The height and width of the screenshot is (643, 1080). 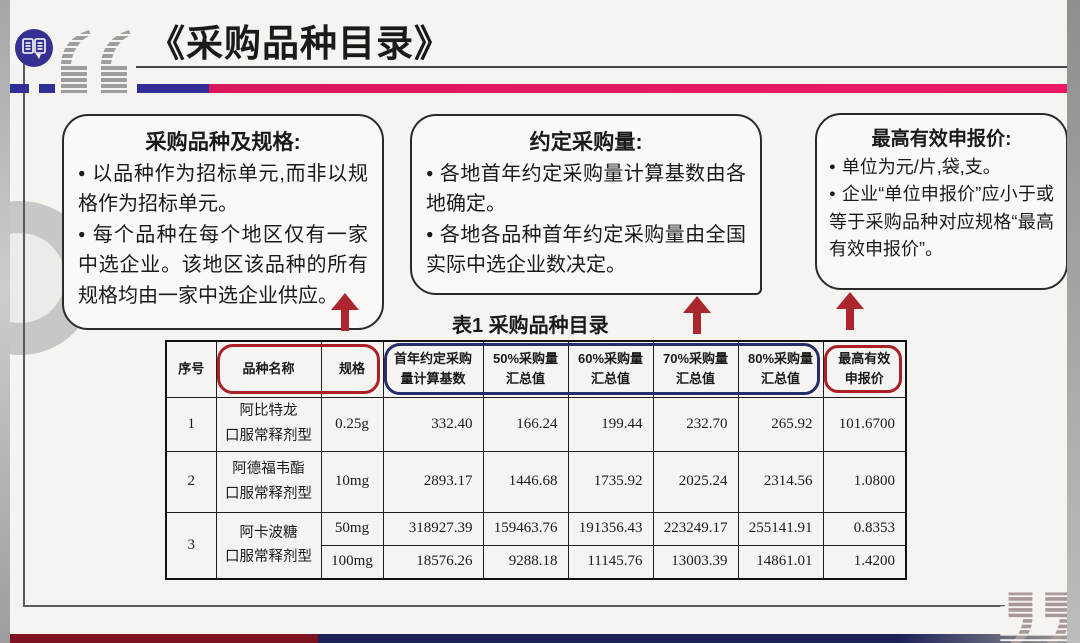 What do you see at coordinates (525, 562) in the screenshot?
I see `cell-50: 9288.18` at bounding box center [525, 562].